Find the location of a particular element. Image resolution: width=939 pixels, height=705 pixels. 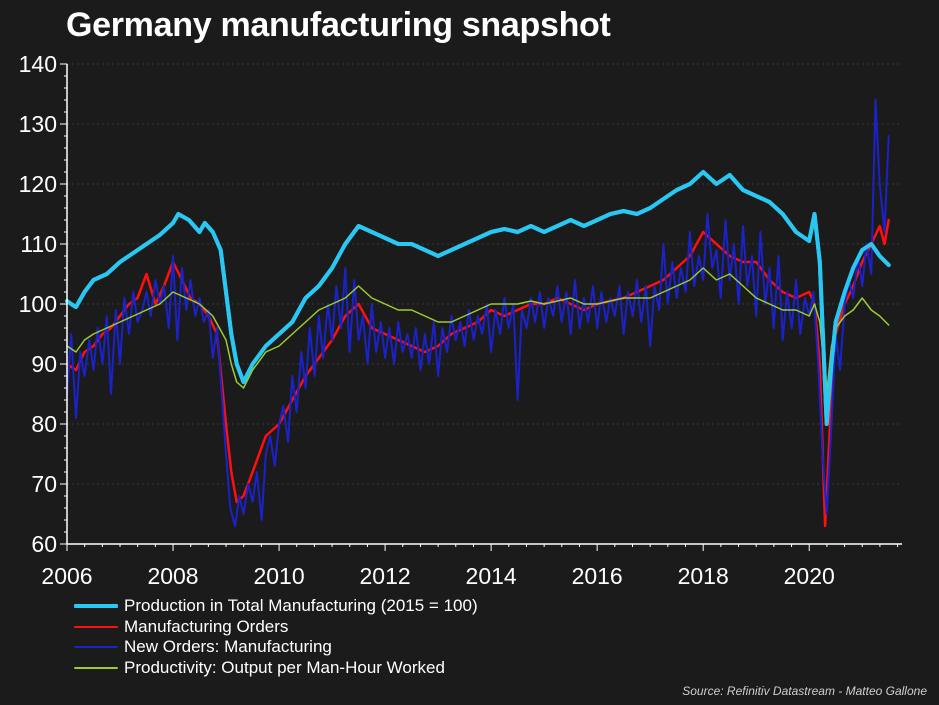

x-tick-label: 2018 is located at coordinates (703, 576).